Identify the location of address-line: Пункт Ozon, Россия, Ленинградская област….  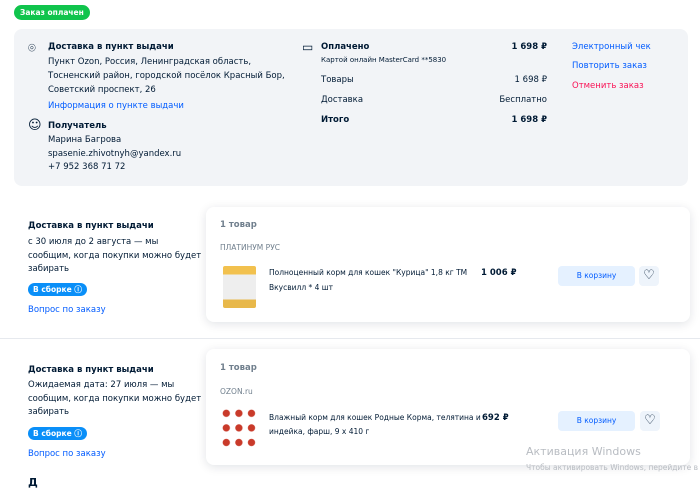
(150, 62).